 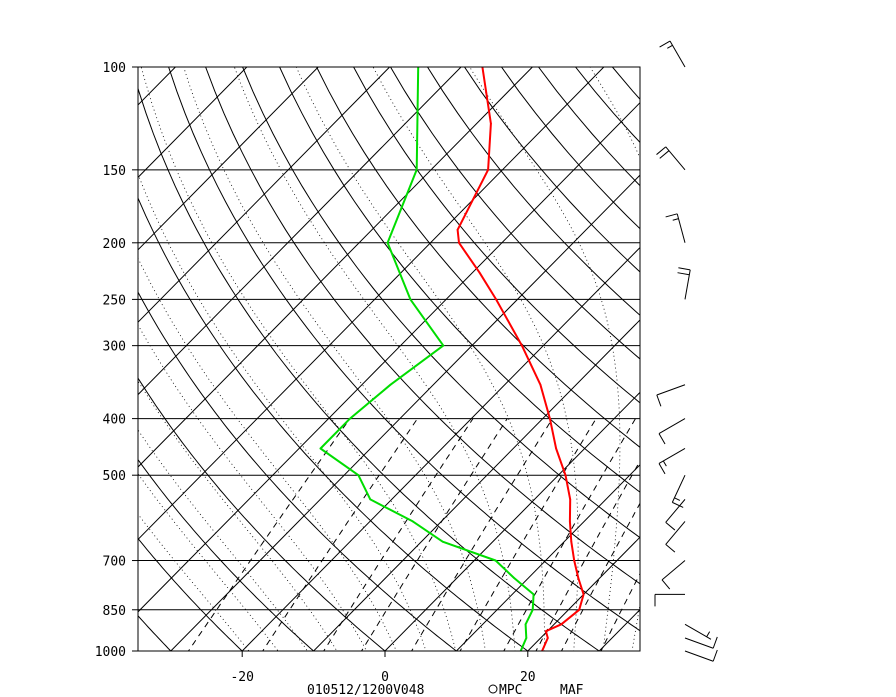 I want to click on temperature-line, so click(x=520, y=359).